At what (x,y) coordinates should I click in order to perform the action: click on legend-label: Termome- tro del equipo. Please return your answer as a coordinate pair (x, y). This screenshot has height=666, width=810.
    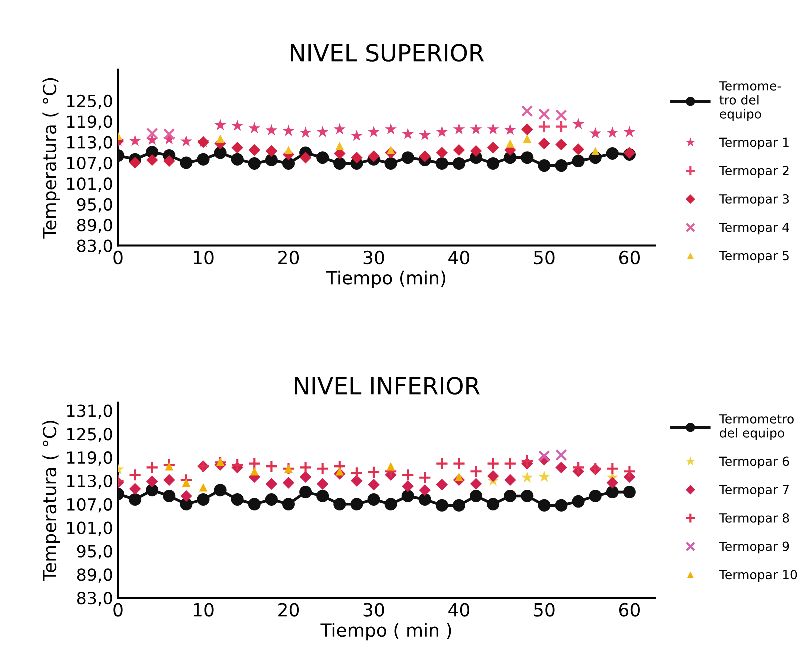
    Looking at the image, I should click on (750, 102).